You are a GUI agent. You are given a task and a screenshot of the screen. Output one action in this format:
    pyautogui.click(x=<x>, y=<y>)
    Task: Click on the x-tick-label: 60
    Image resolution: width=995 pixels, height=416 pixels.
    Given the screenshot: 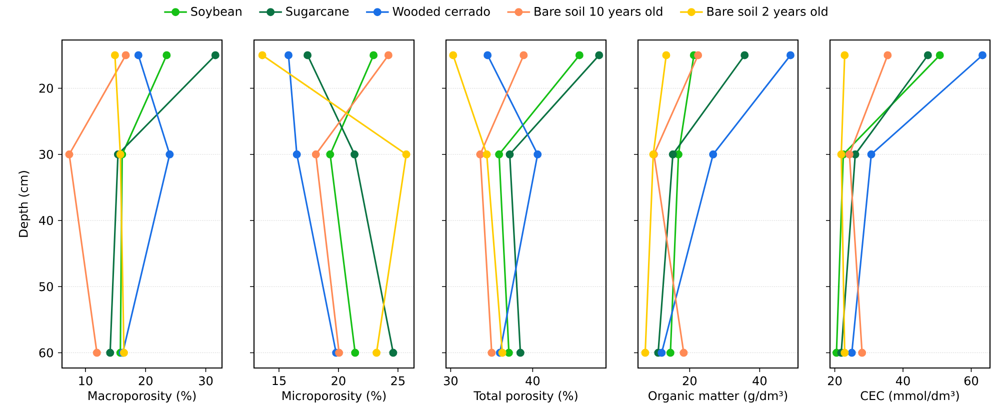 What is the action you would take?
    pyautogui.click(x=971, y=381)
    